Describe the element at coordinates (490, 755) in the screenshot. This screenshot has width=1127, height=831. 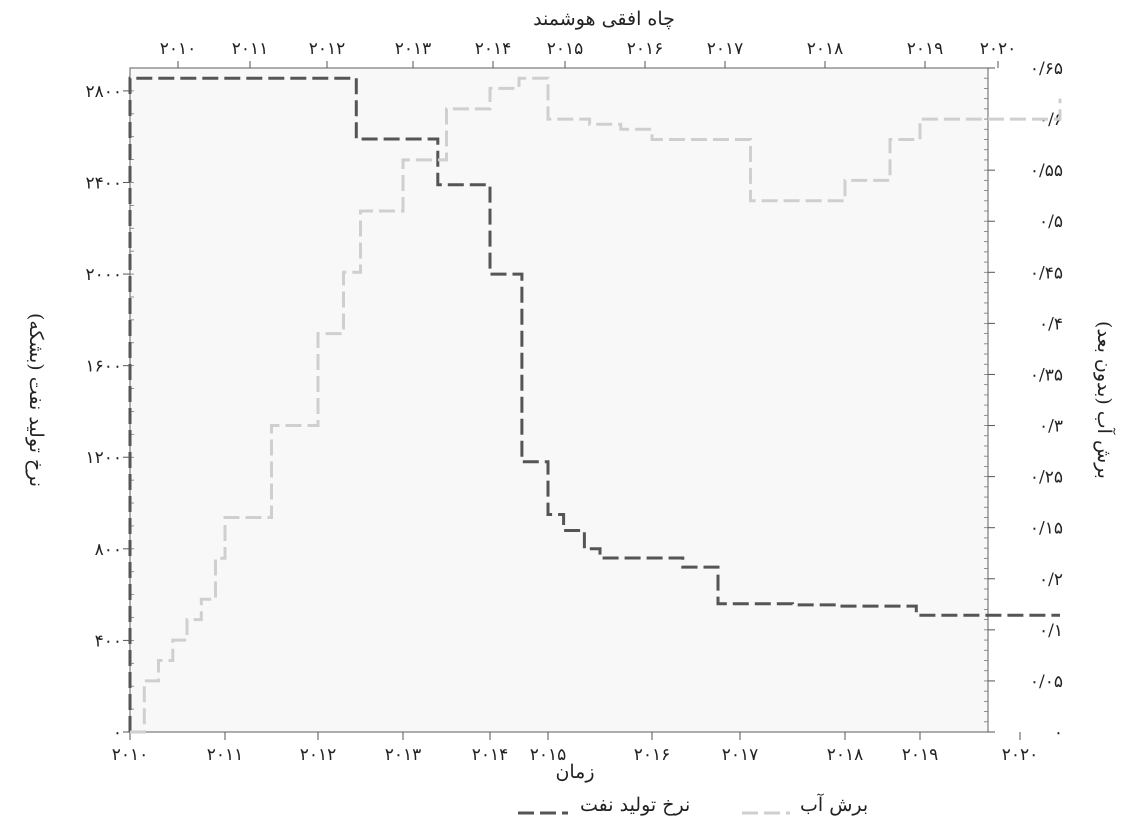
I see `x-bottom-tick-label: ۲۰۱۴` at that location.